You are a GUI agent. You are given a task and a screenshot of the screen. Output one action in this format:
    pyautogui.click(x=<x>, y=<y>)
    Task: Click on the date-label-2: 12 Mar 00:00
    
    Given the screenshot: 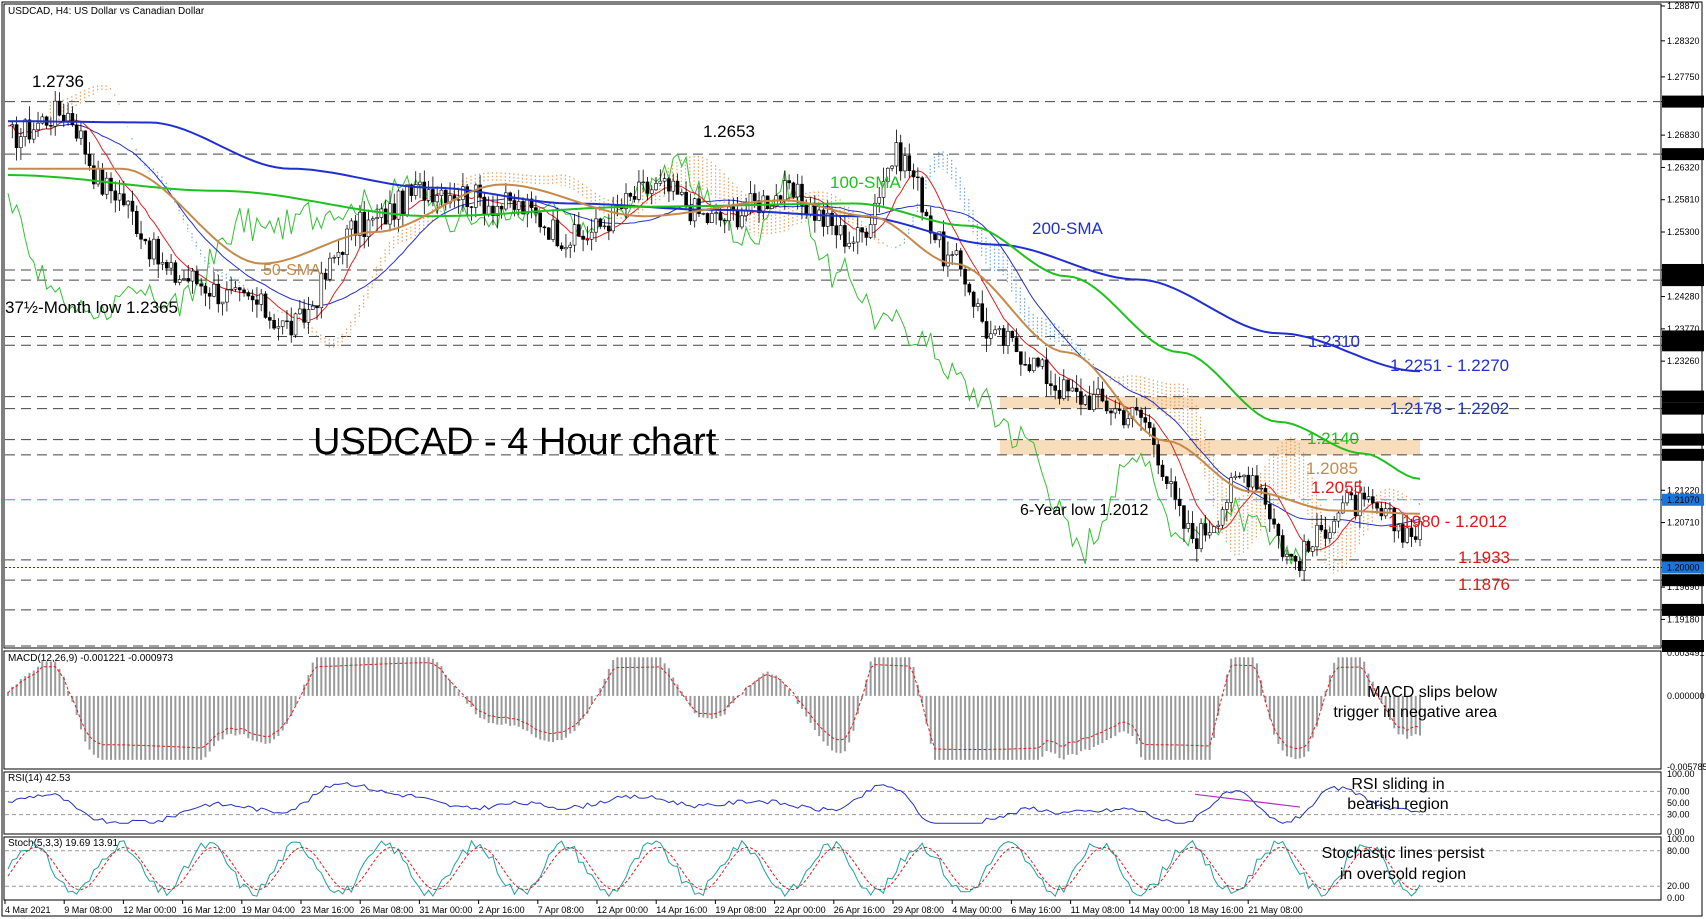 What is the action you would take?
    pyautogui.click(x=149, y=910)
    